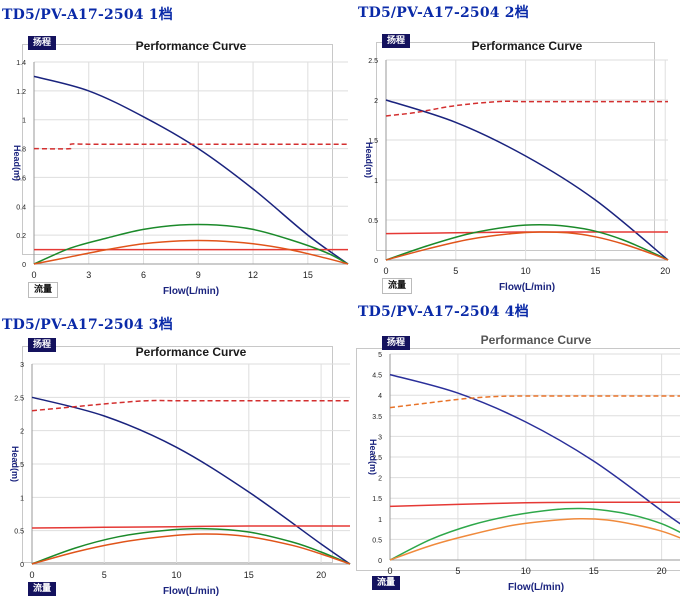  What do you see at coordinates (377, 417) in the screenshot?
I see `y-tick-label: 3.5` at bounding box center [377, 417].